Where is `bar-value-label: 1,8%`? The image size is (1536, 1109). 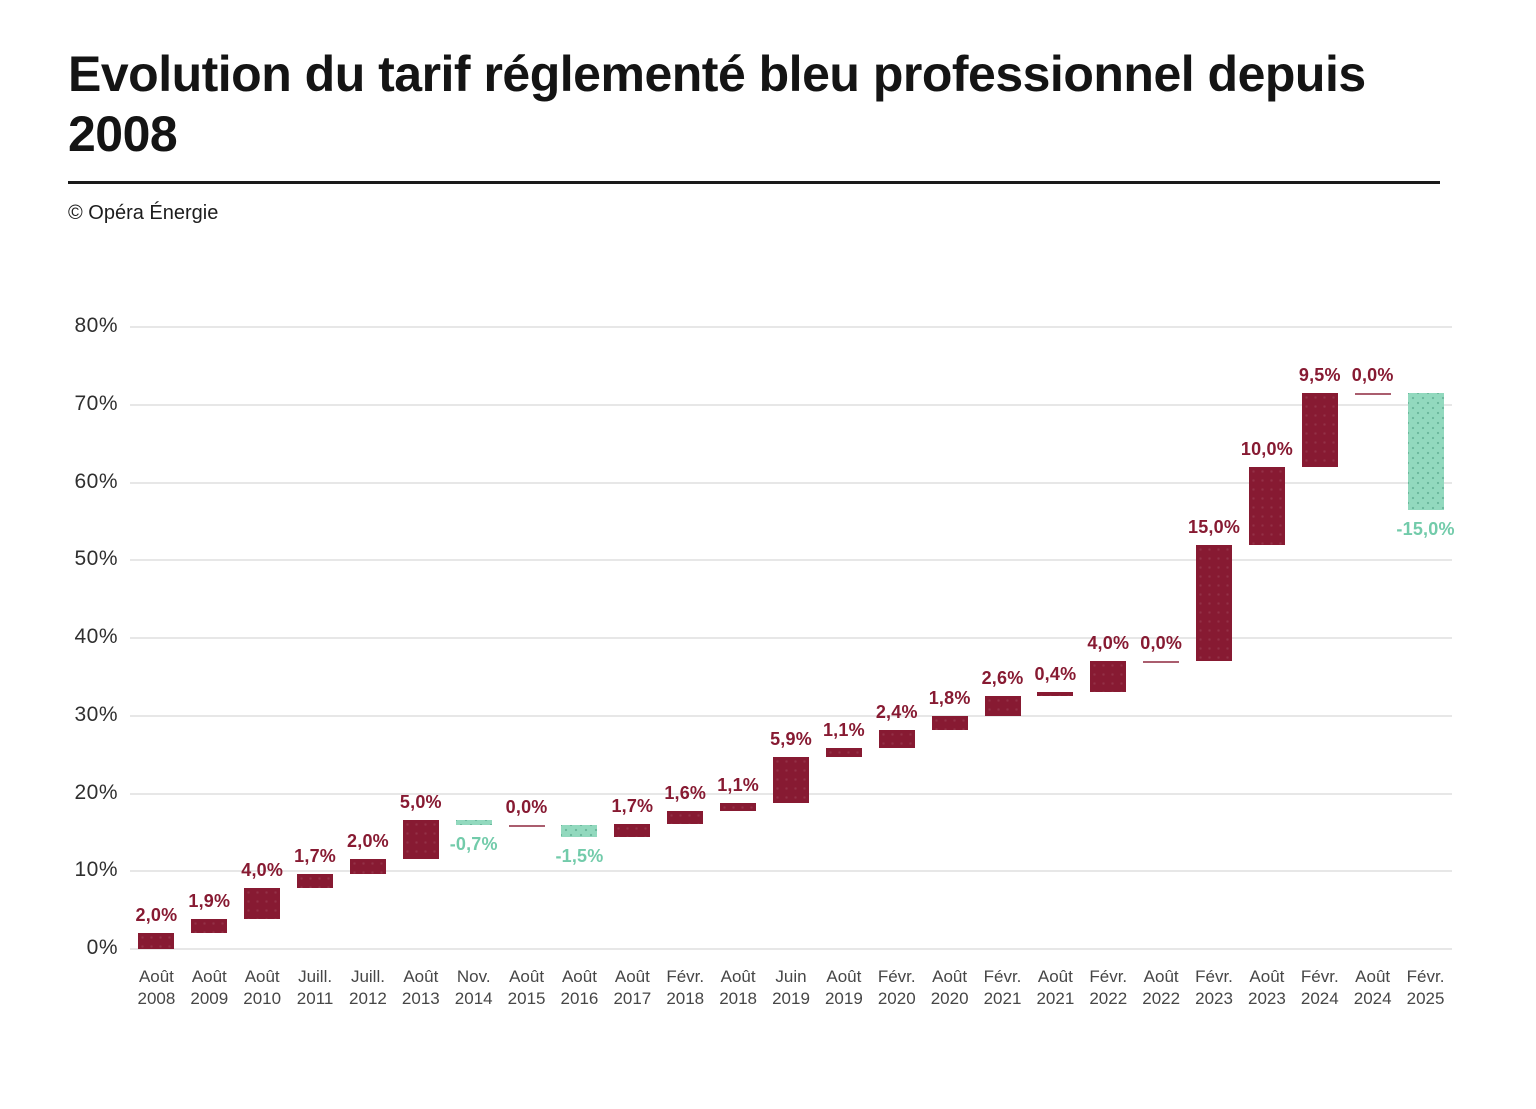 bar-value-label: 1,8% is located at coordinates (949, 697).